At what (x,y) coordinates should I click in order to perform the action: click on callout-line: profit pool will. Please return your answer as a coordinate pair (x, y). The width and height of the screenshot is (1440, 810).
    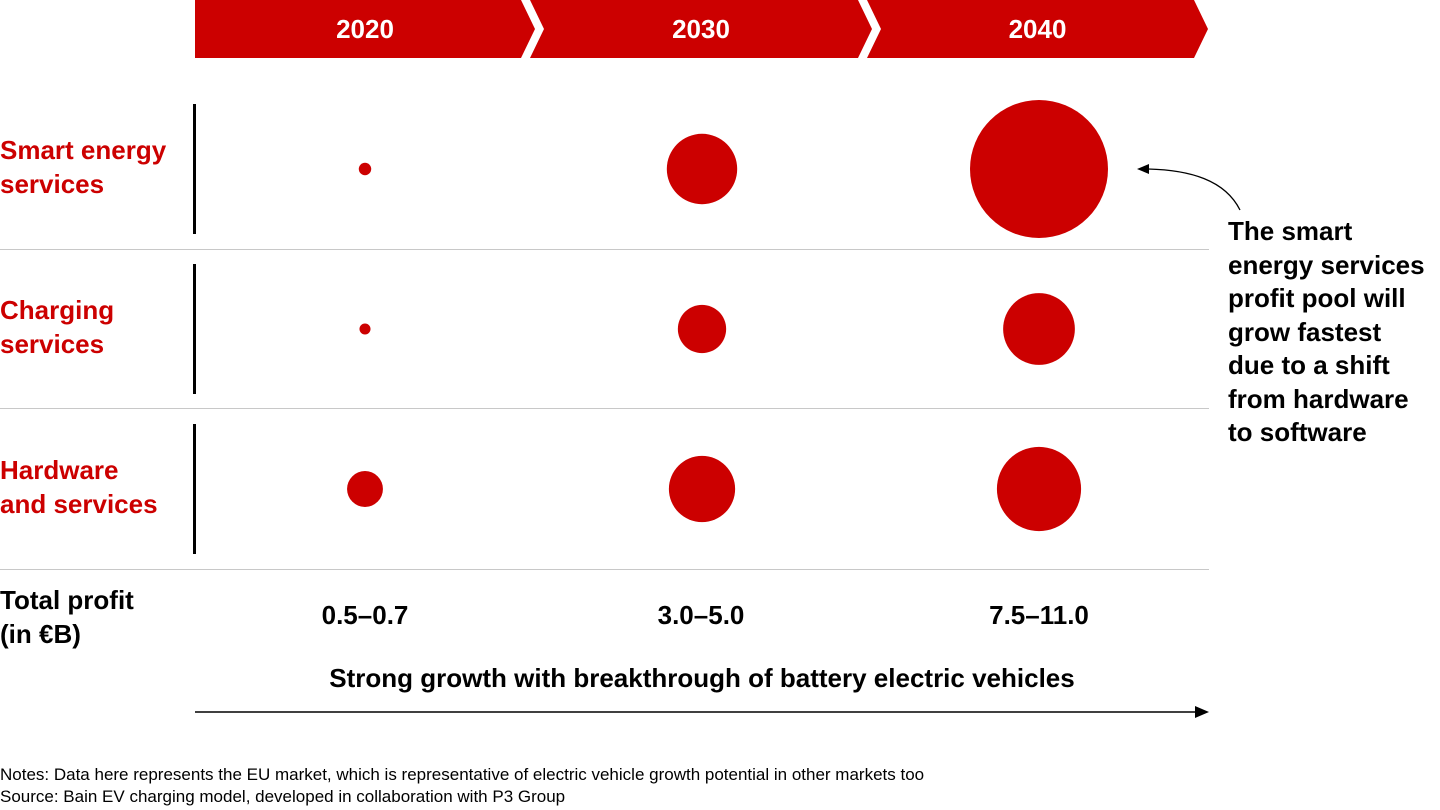
    Looking at the image, I should click on (1317, 298).